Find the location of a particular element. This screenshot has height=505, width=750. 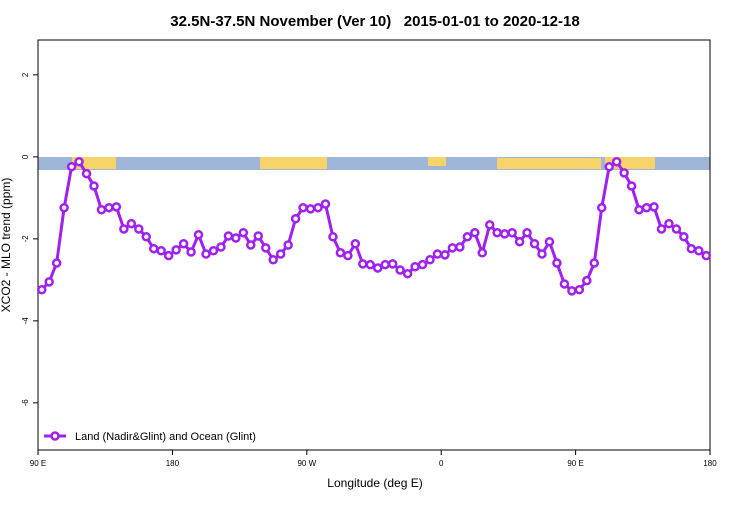

legend-label: Land (Nadir&Glint) and Ocean (Glint) is located at coordinates (165, 437).